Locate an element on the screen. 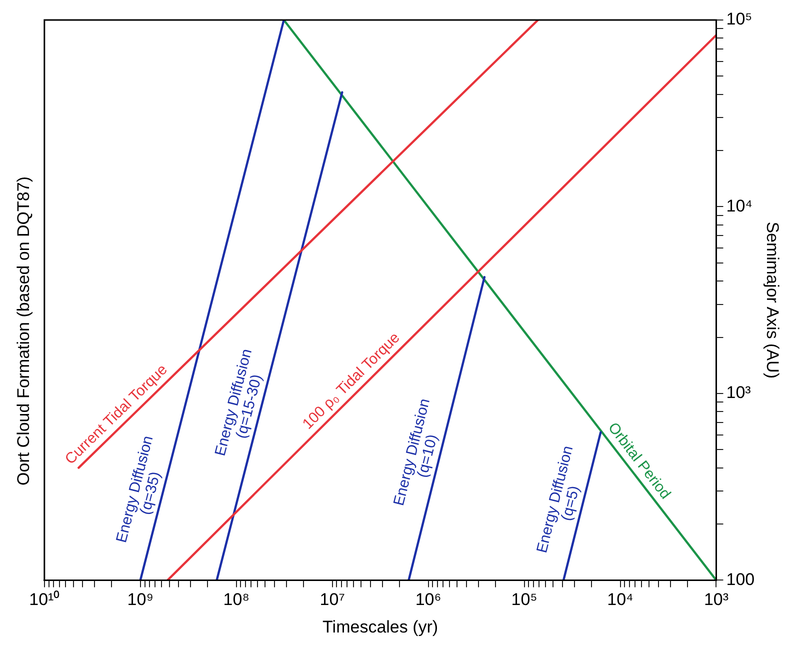 This screenshot has height=650, width=794. y-tick-label: 10⁴ is located at coordinates (739, 206).